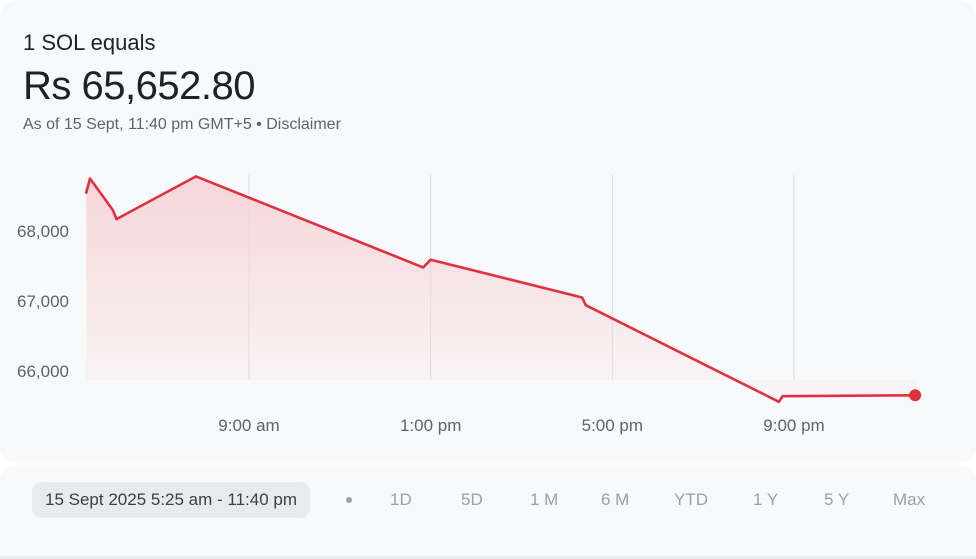  I want to click on period-5y: 5 Y, so click(837, 499).